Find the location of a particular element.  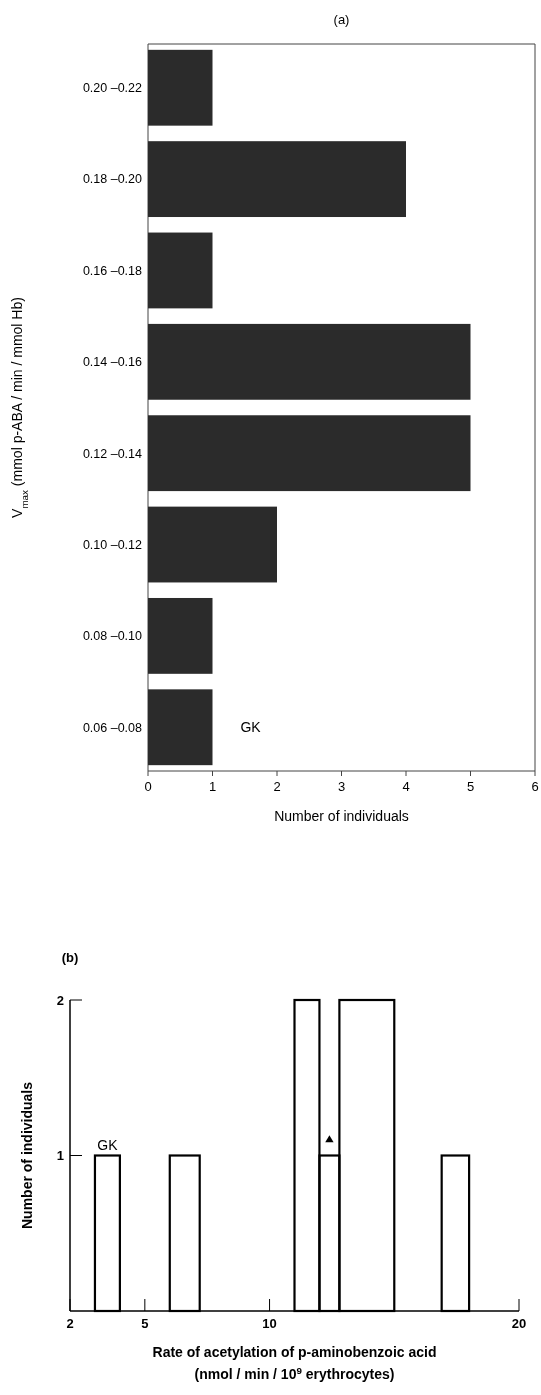

x-axis-title: Rate of acetylation of p-aminobenzoic acid (nmol / min / 10$^{9}$ erythrocytes) is located at coordinates (294, 1363).